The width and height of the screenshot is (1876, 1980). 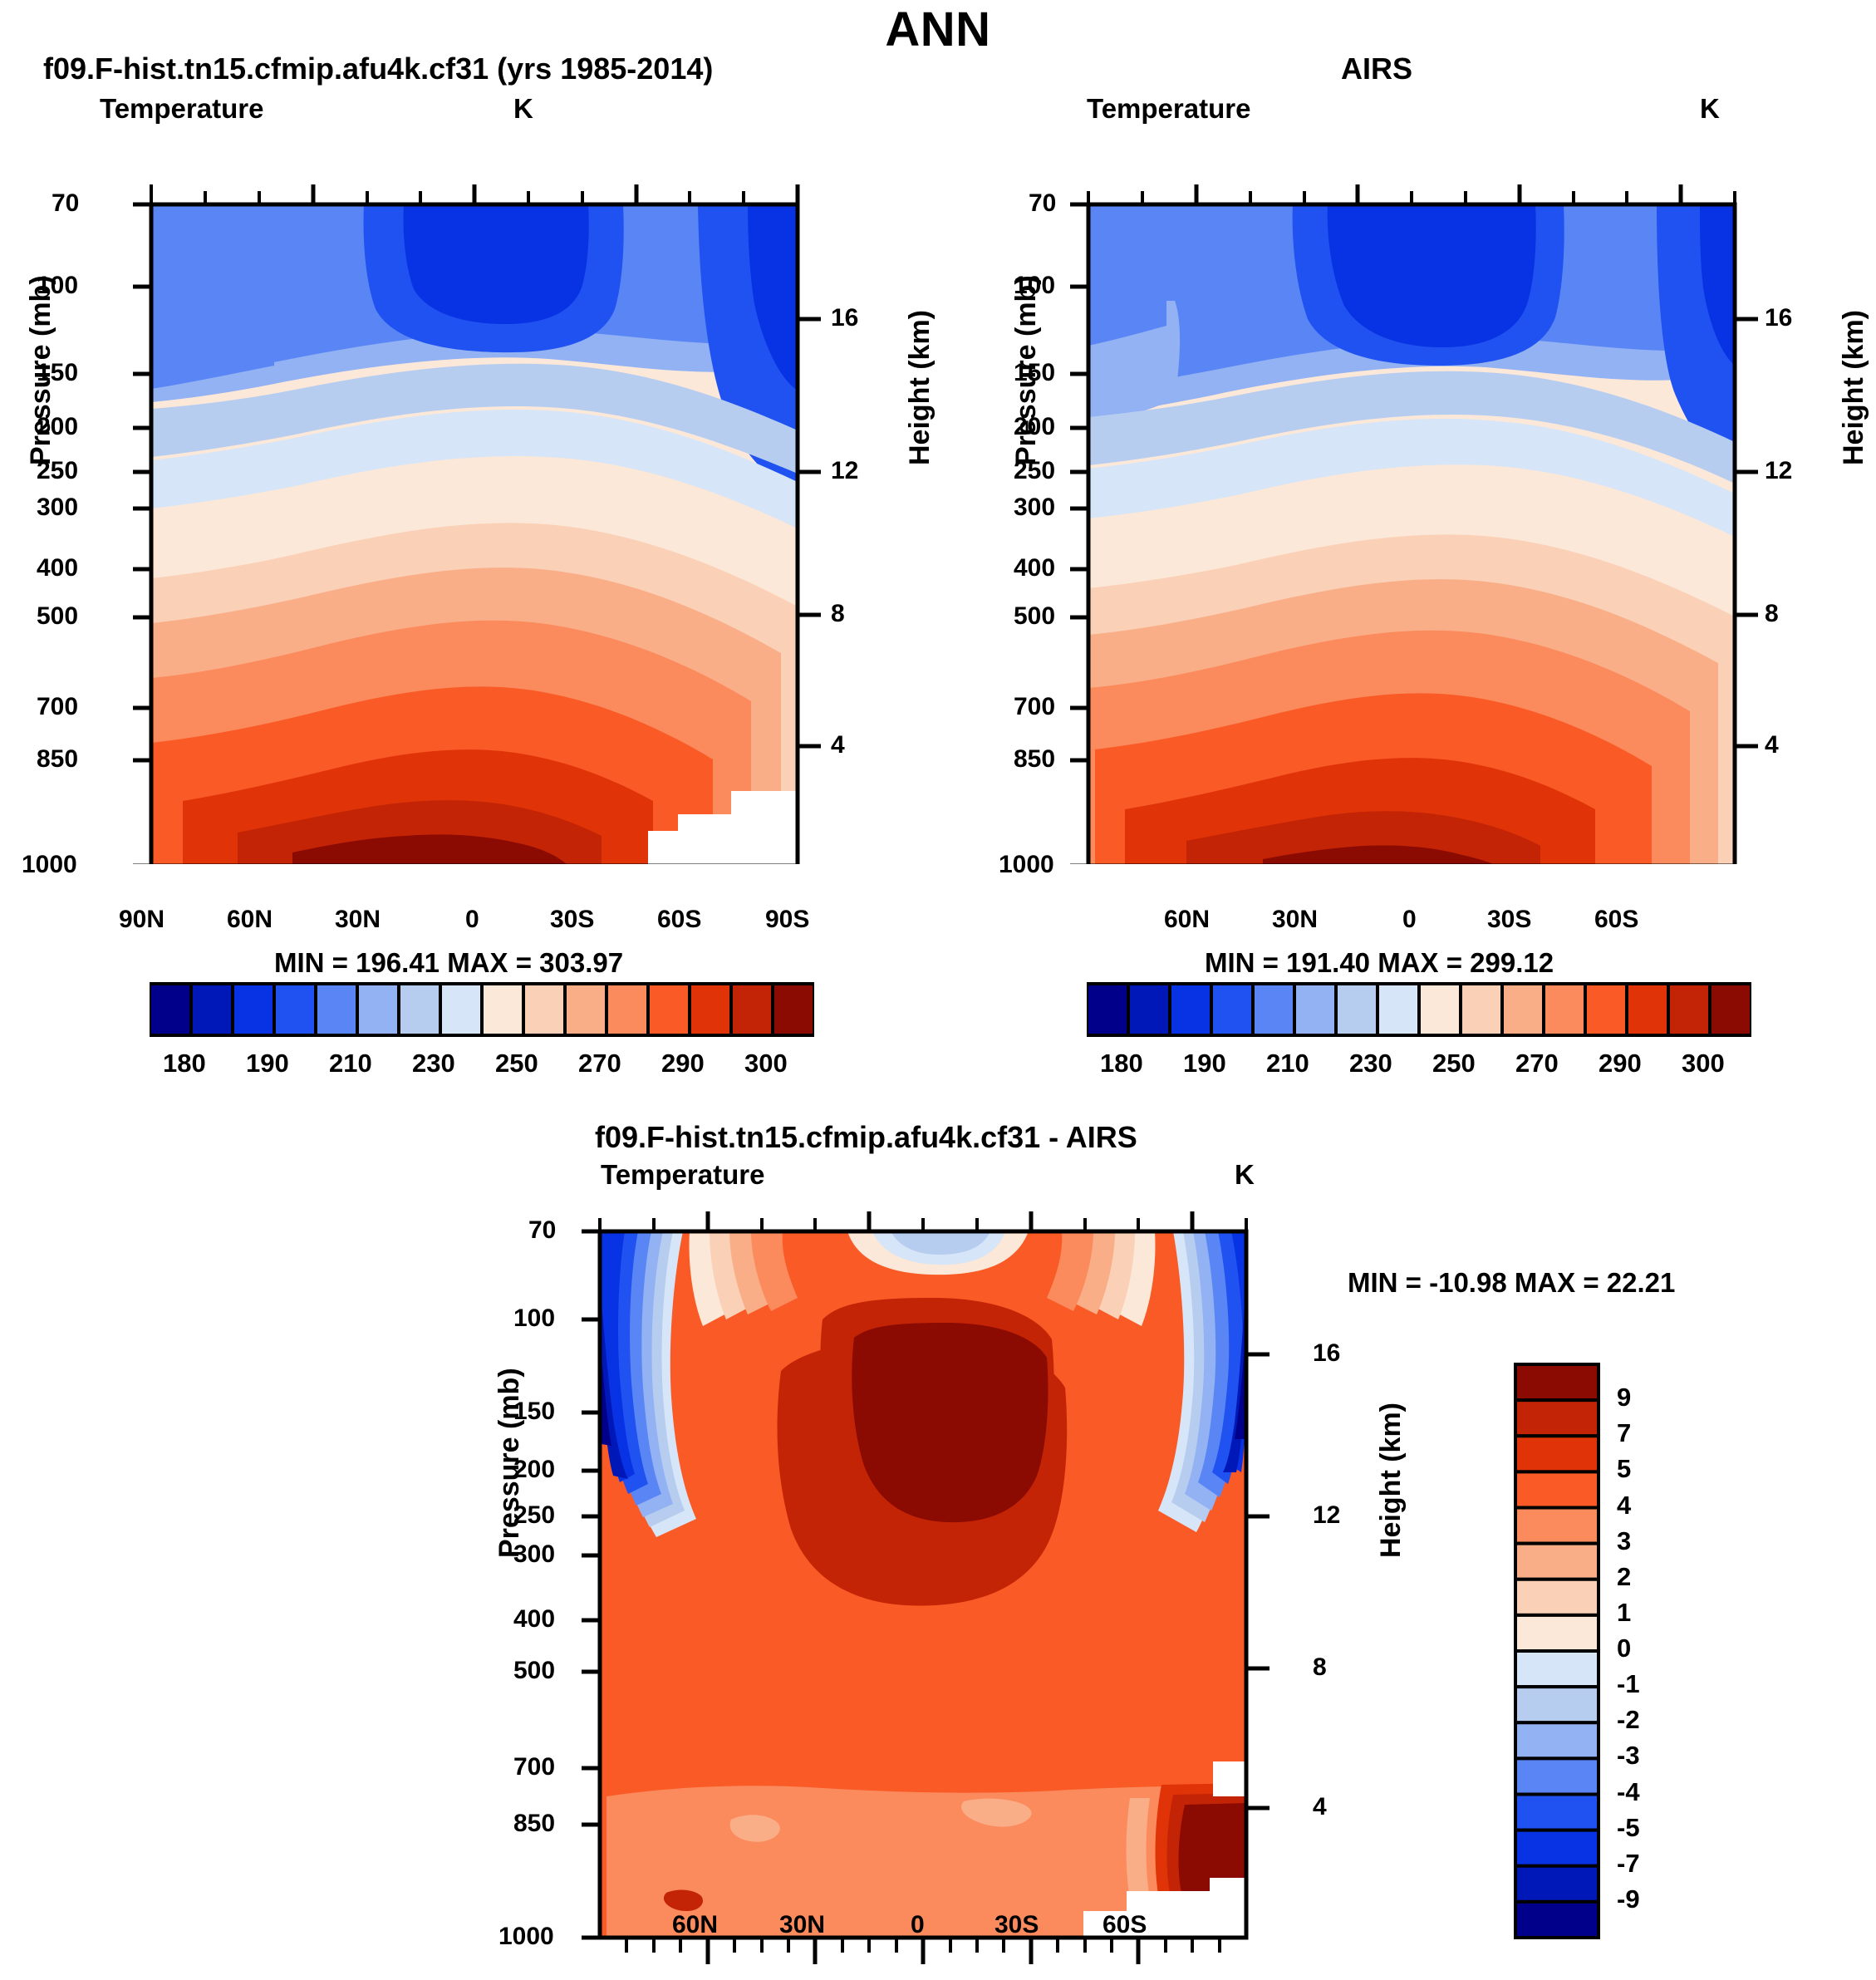 I want to click on cbar-model-t2: 210, so click(x=350, y=1063).